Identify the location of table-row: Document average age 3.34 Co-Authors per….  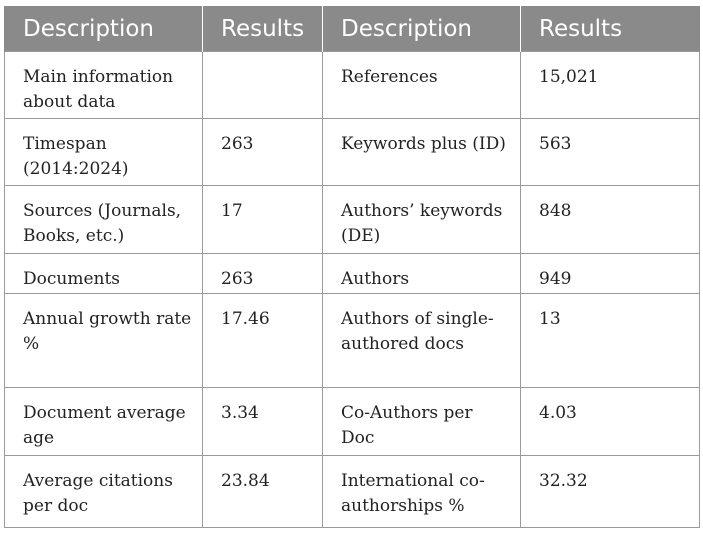
(352, 421).